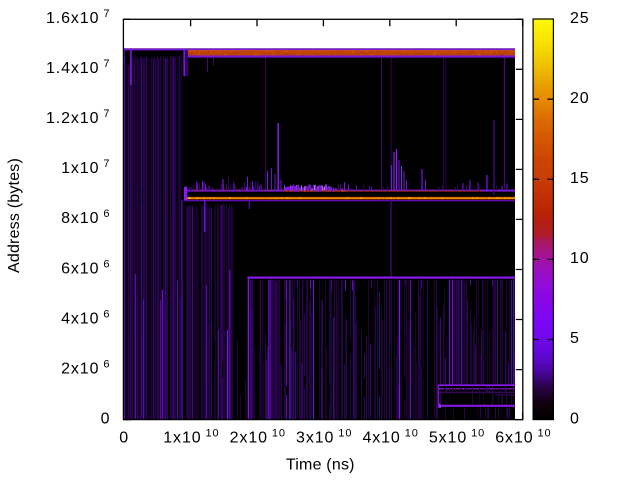  I want to click on svg-text: 1.4x10 7, so click(78, 67).